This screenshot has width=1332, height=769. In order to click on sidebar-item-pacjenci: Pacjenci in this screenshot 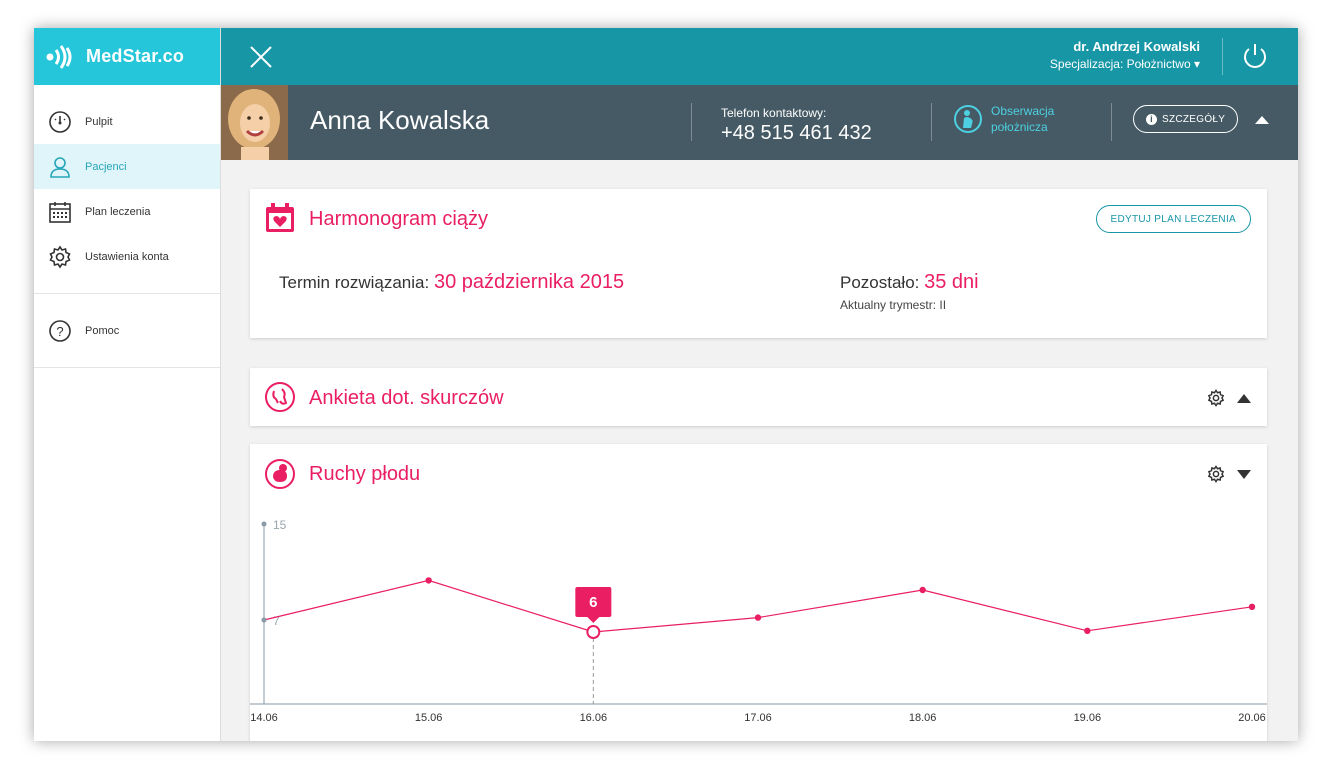, I will do `click(127, 166)`.